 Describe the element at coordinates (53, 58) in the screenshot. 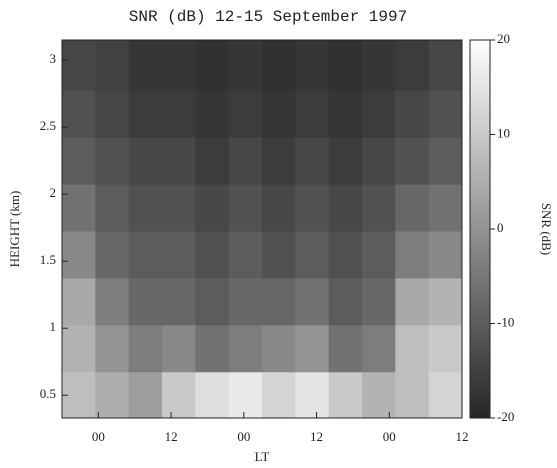

I see `y-tick-label: 3` at that location.